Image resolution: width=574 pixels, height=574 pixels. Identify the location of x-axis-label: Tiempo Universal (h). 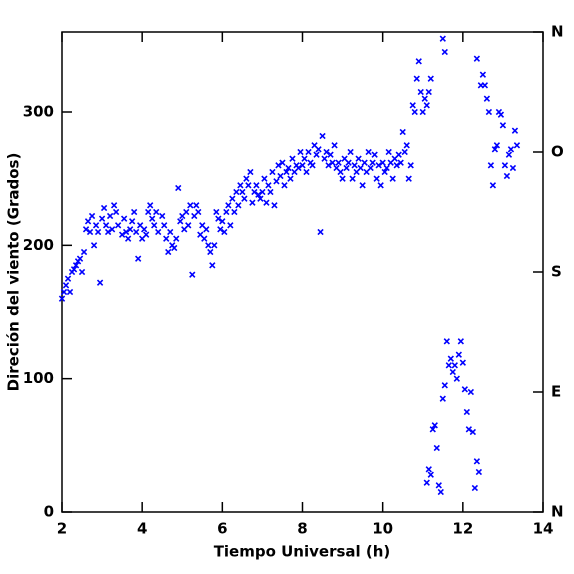
(302, 552).